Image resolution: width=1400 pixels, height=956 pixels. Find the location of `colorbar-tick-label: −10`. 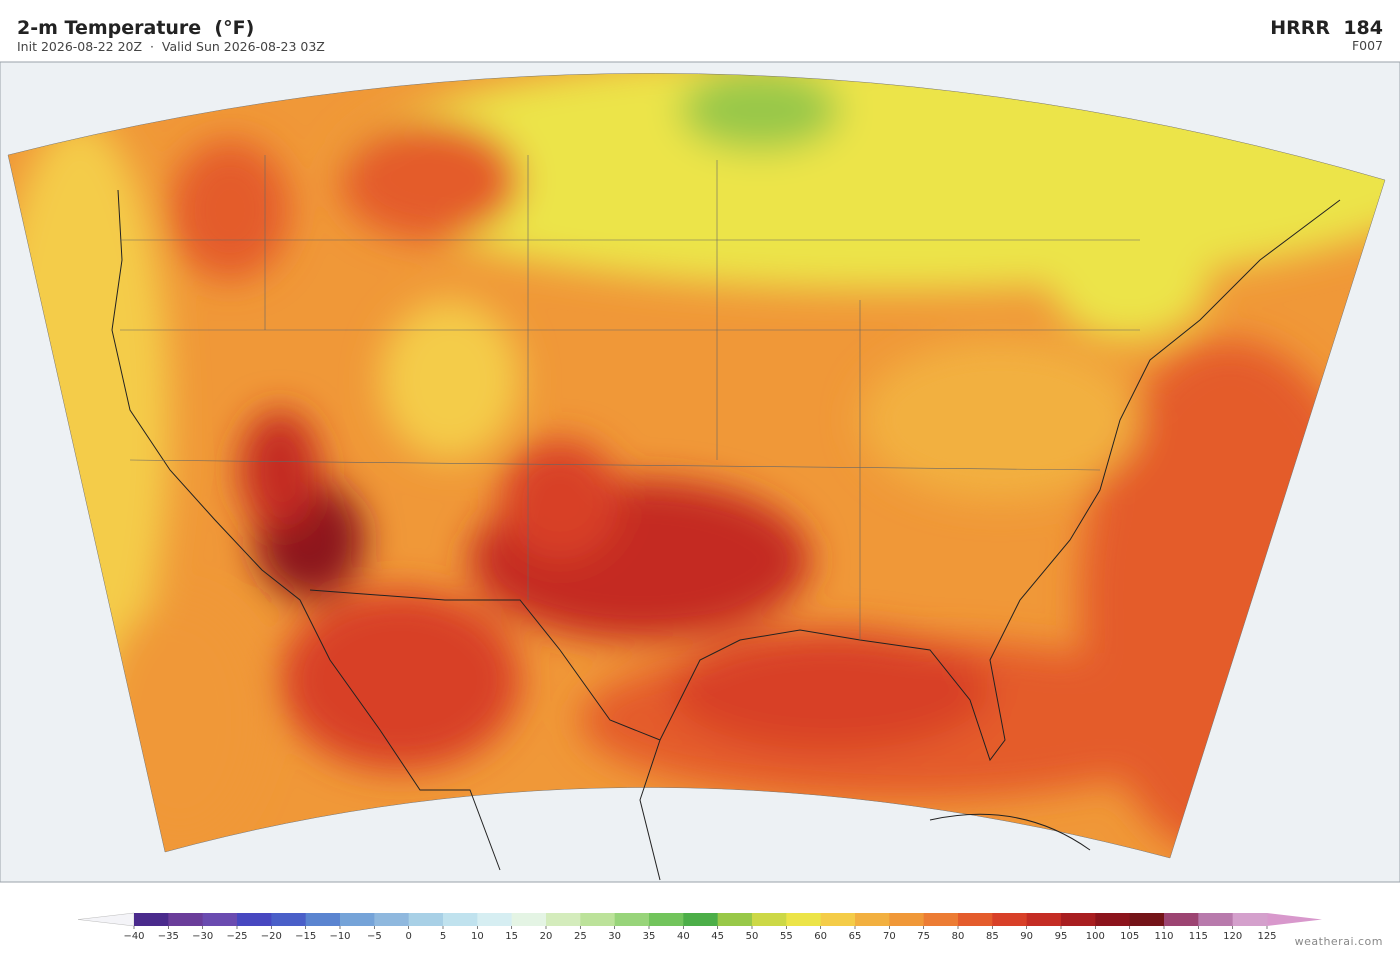

colorbar-tick-label: −10 is located at coordinates (339, 936).